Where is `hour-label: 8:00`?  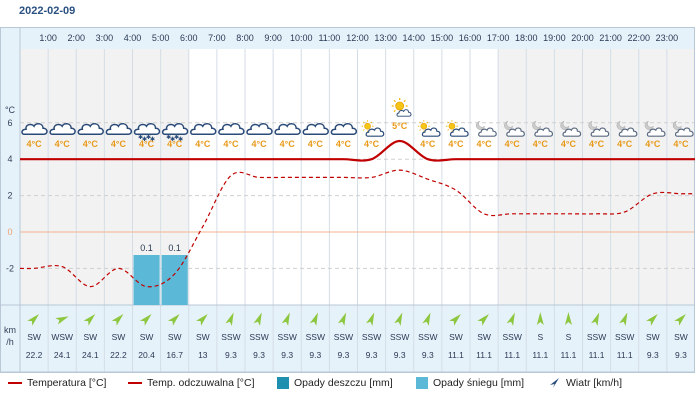
hour-label: 8:00 is located at coordinates (245, 38).